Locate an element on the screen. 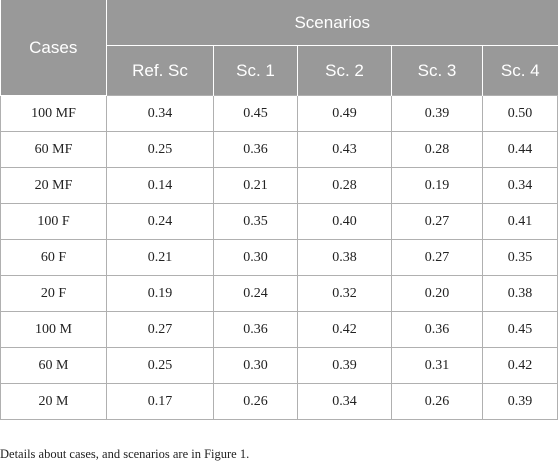  header-col: Sc. 4 is located at coordinates (520, 70).